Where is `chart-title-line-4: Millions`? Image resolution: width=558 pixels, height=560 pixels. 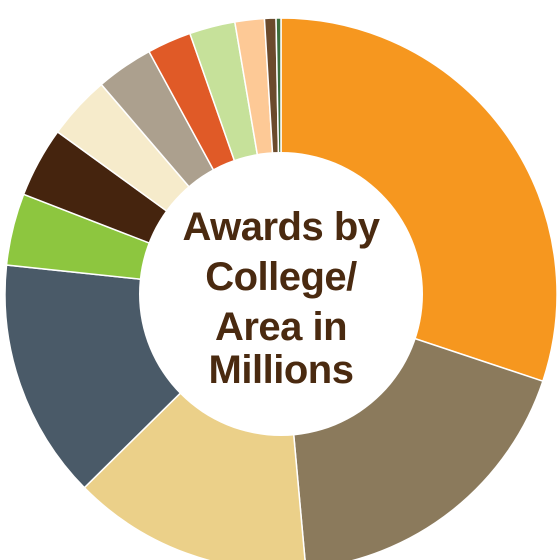
chart-title-line-4: Millions is located at coordinates (281, 370).